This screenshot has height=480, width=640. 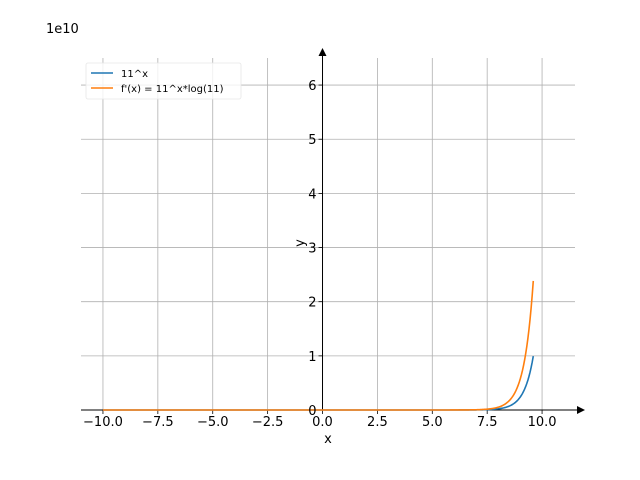 What do you see at coordinates (62, 29) in the screenshot?
I see `y-offset-label: 1e10` at bounding box center [62, 29].